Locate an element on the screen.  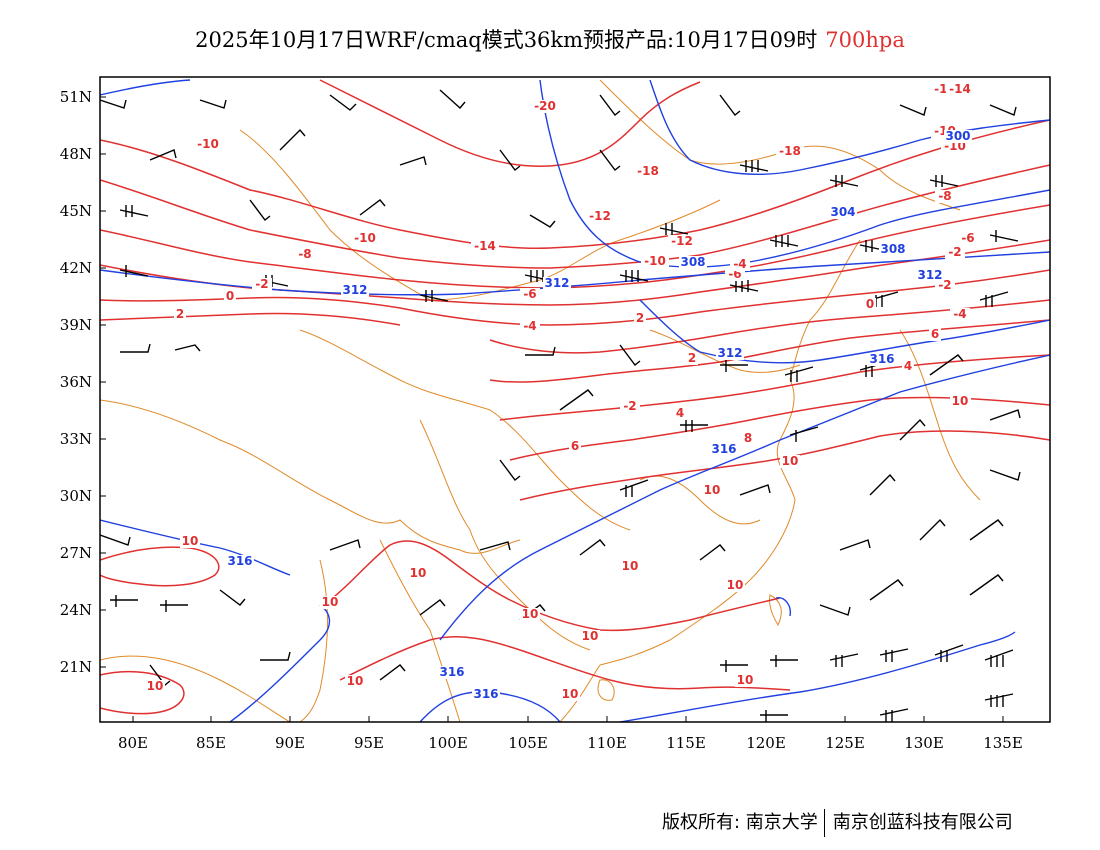
footer-left: 版权所有: 南京大学 is located at coordinates (740, 822).